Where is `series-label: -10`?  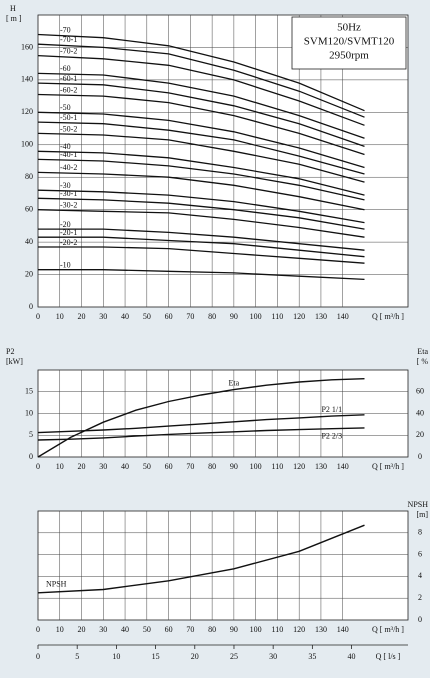
series-label: -10 is located at coordinates (65, 265).